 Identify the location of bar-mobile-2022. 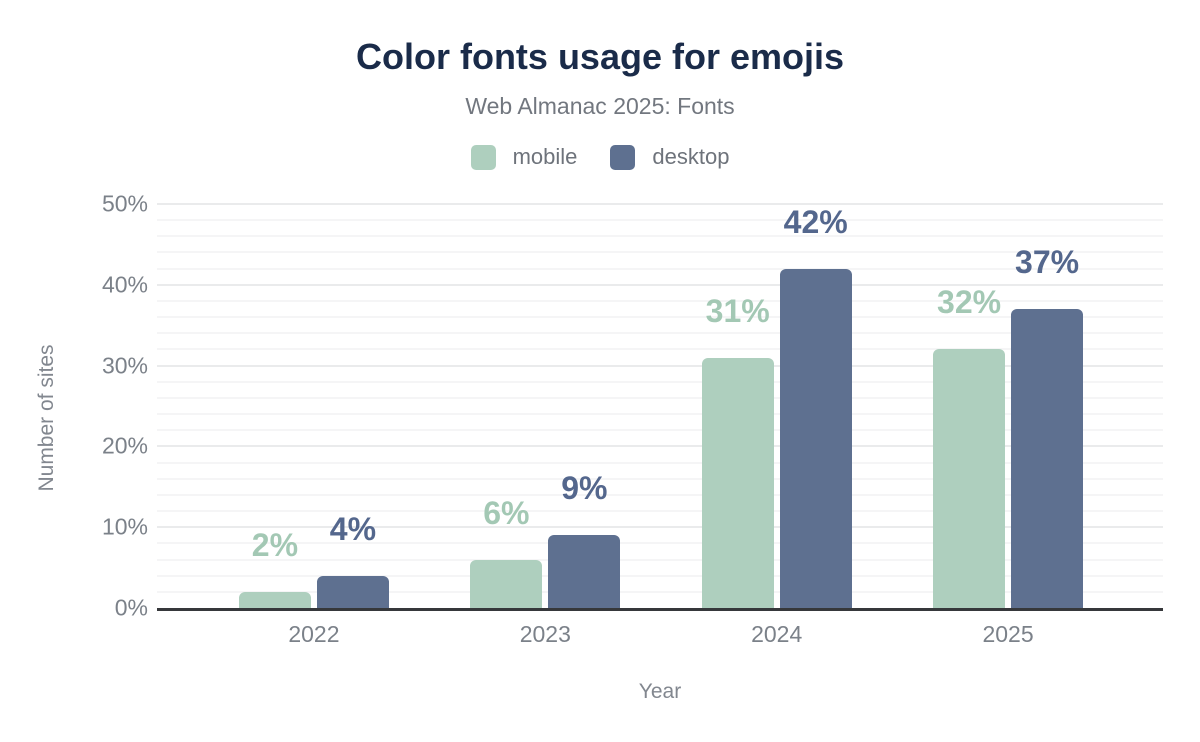
(274, 599).